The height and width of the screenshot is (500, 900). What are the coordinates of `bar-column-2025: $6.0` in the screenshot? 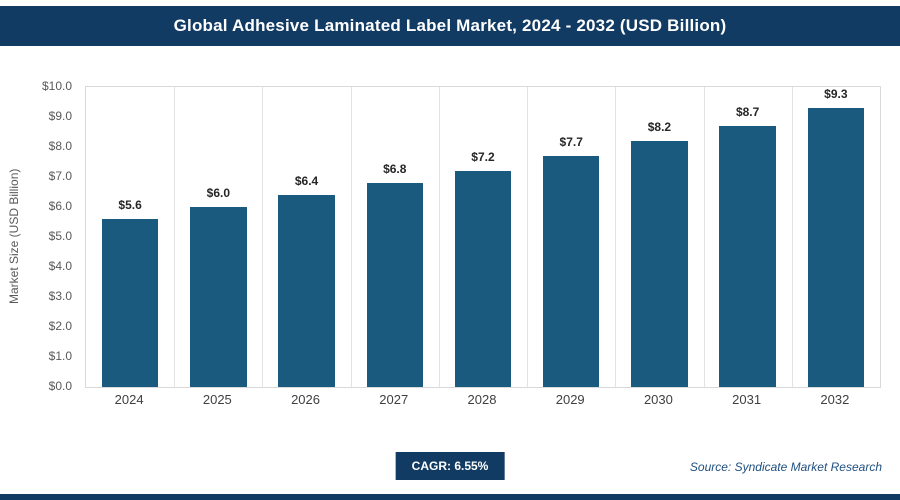 It's located at (218, 237).